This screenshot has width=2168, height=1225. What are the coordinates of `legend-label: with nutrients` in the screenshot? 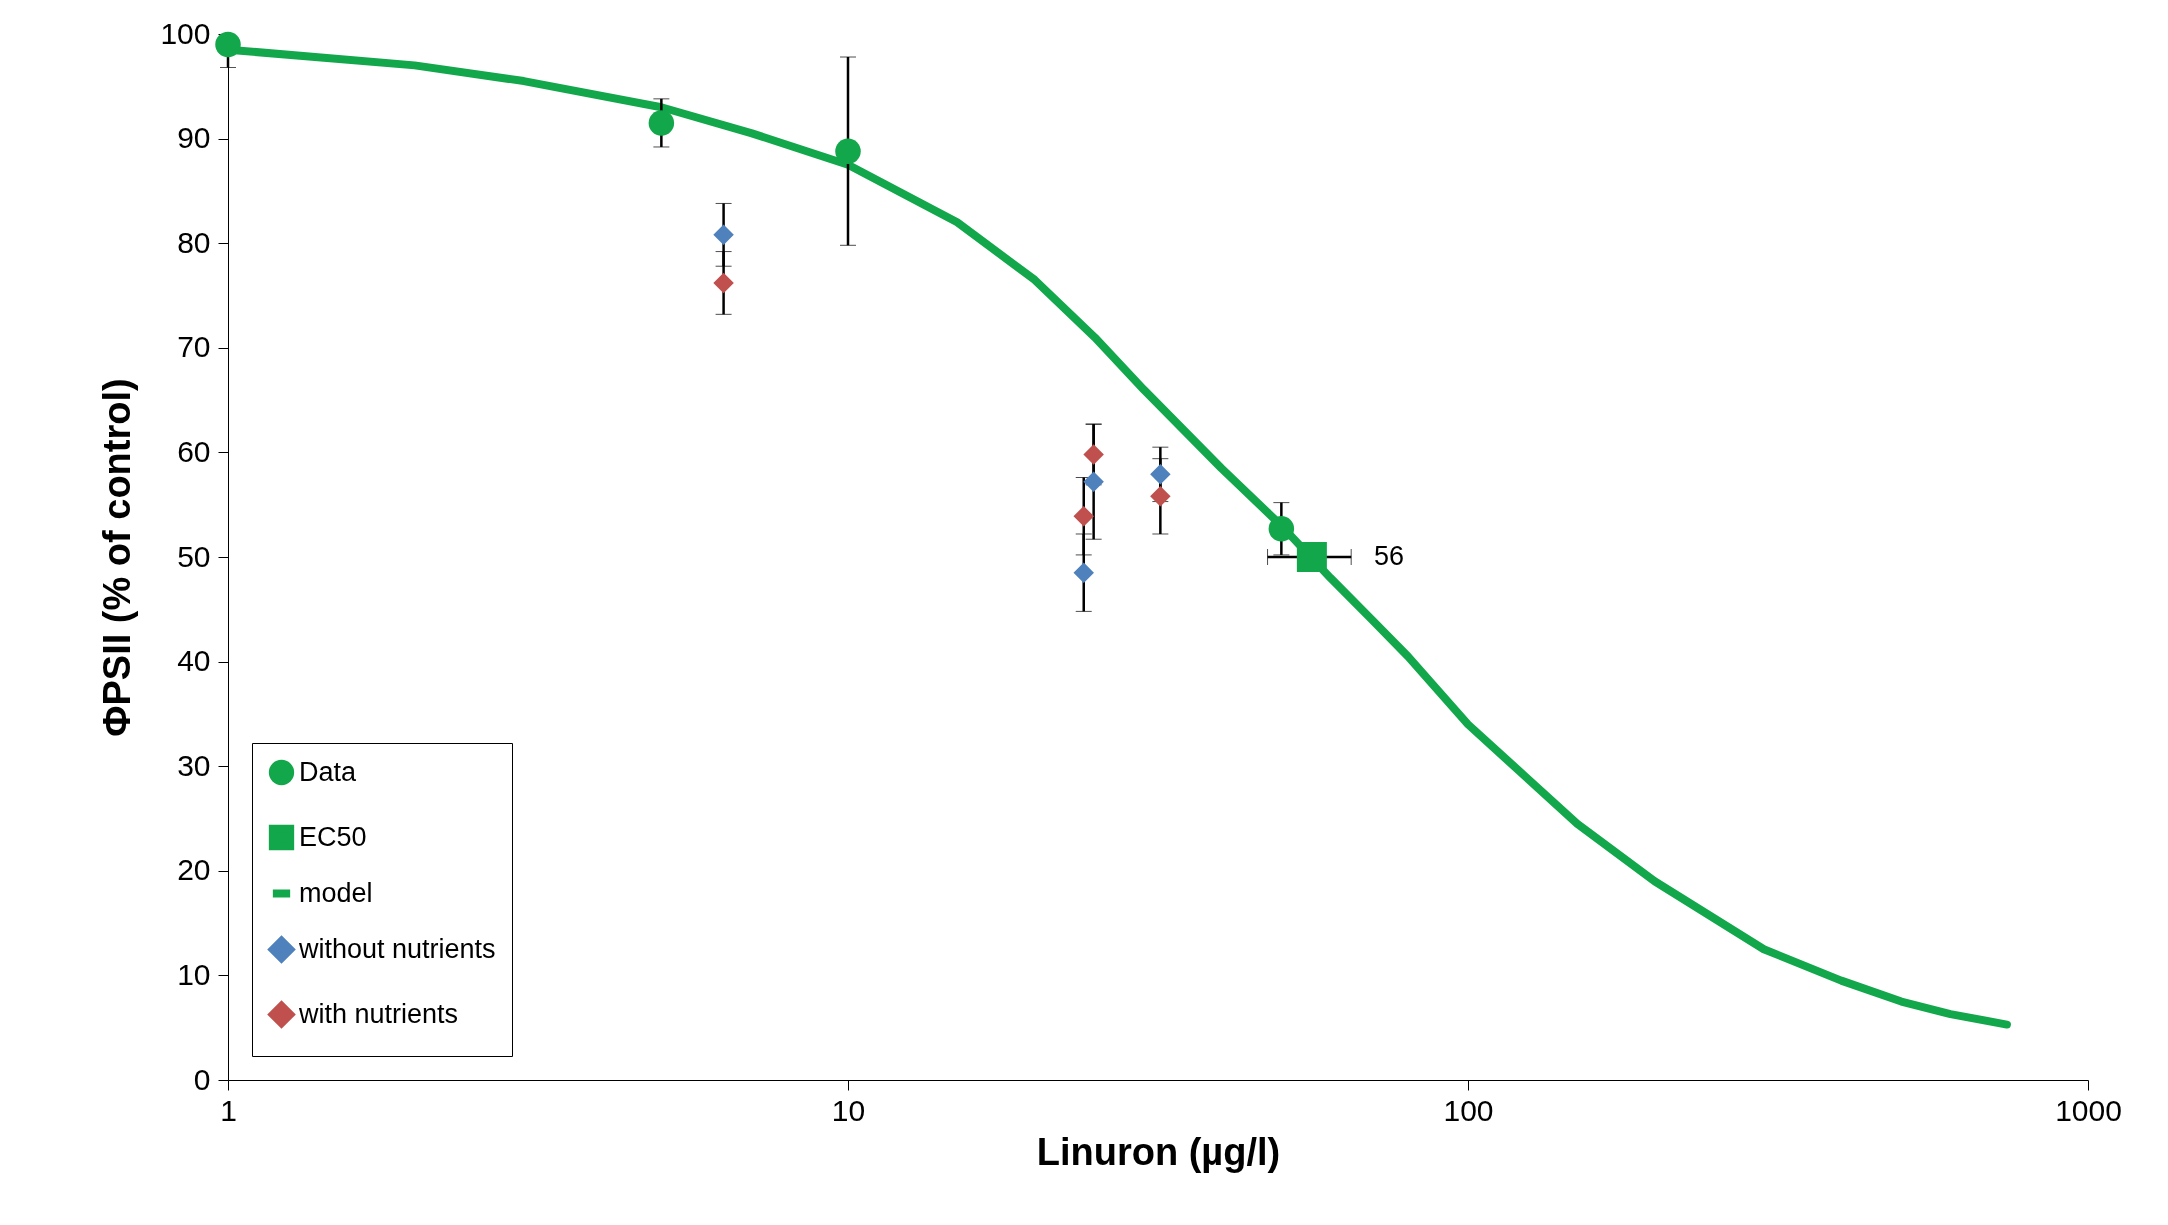 It's located at (378, 1013).